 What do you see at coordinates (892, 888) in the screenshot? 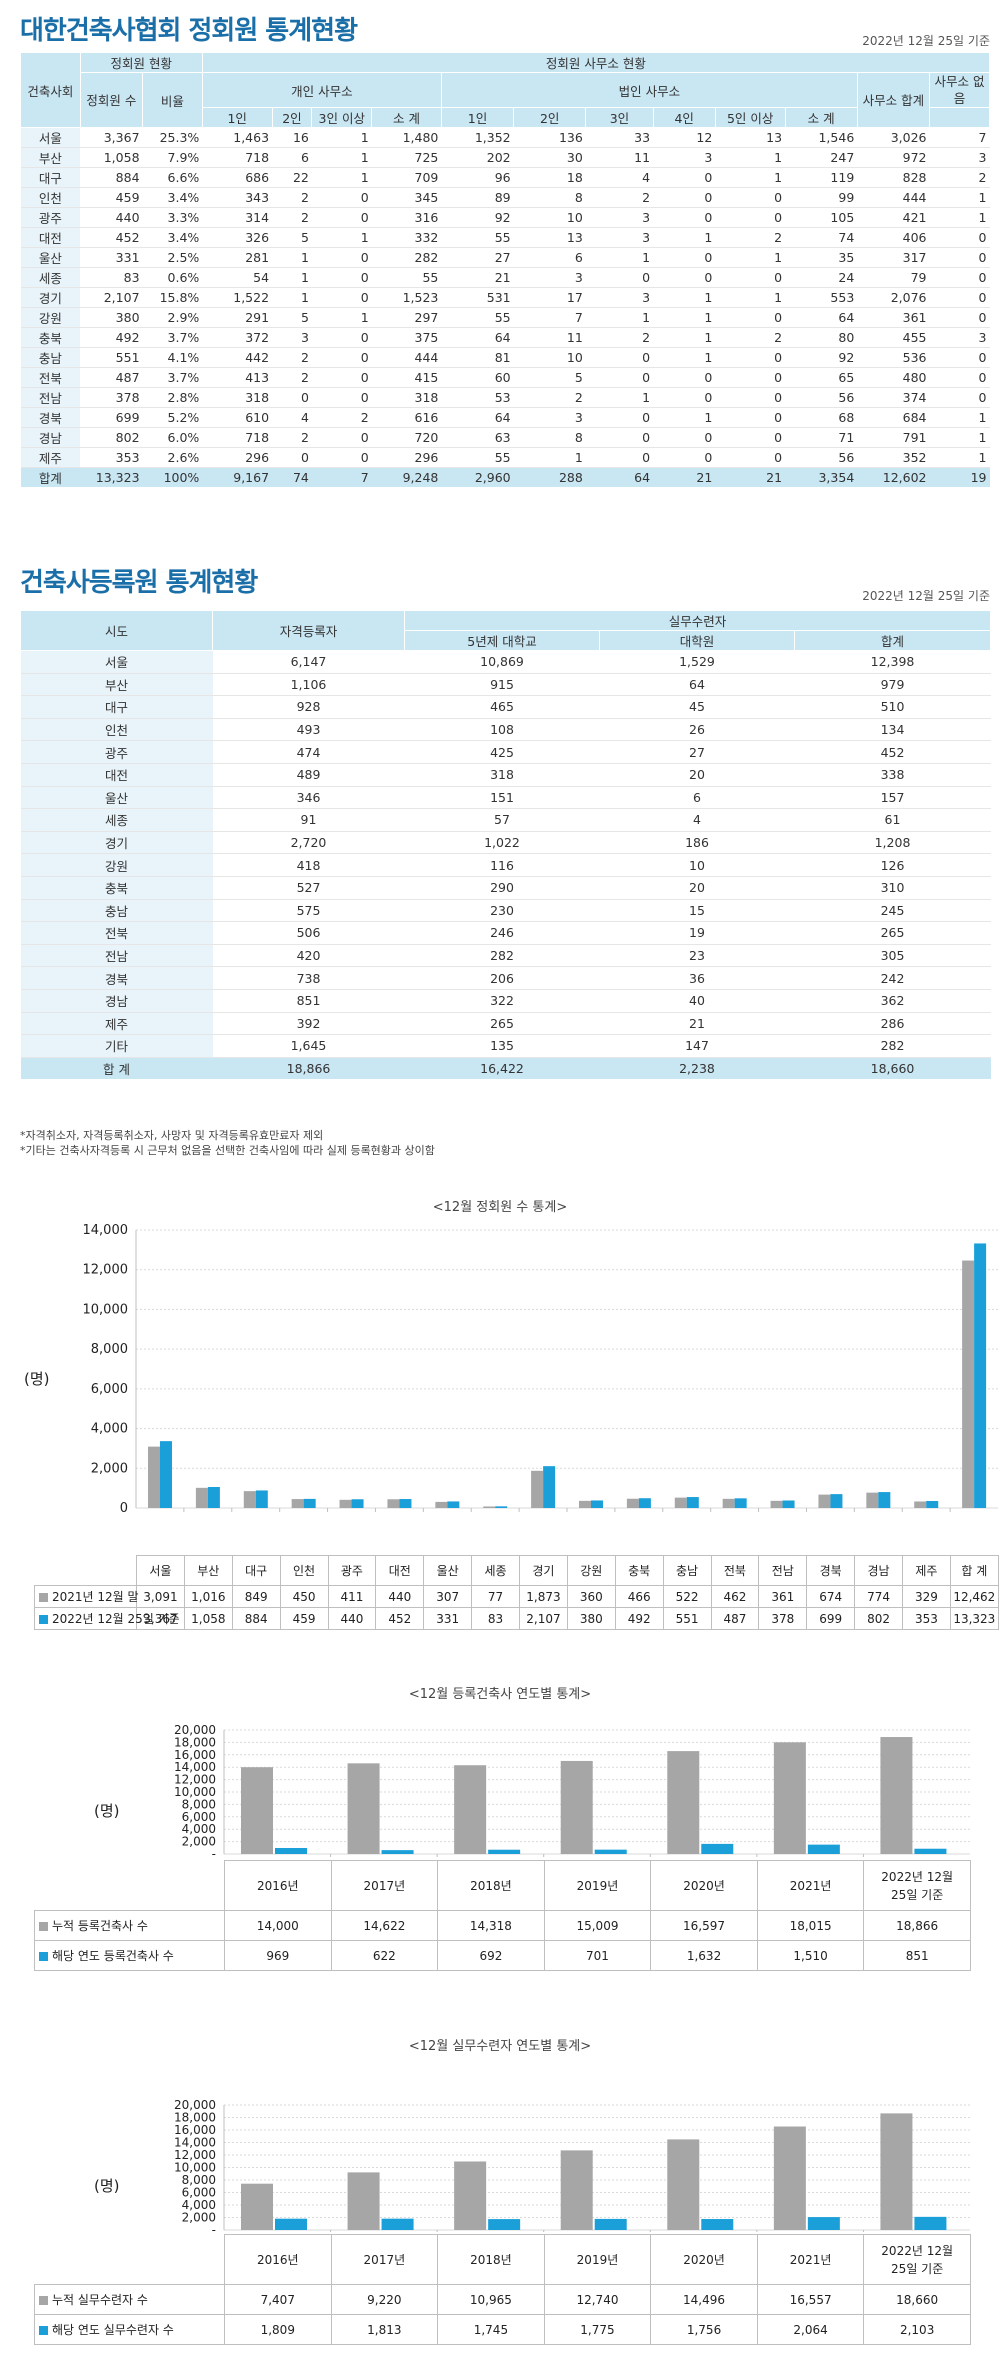
I see `cell: 310` at bounding box center [892, 888].